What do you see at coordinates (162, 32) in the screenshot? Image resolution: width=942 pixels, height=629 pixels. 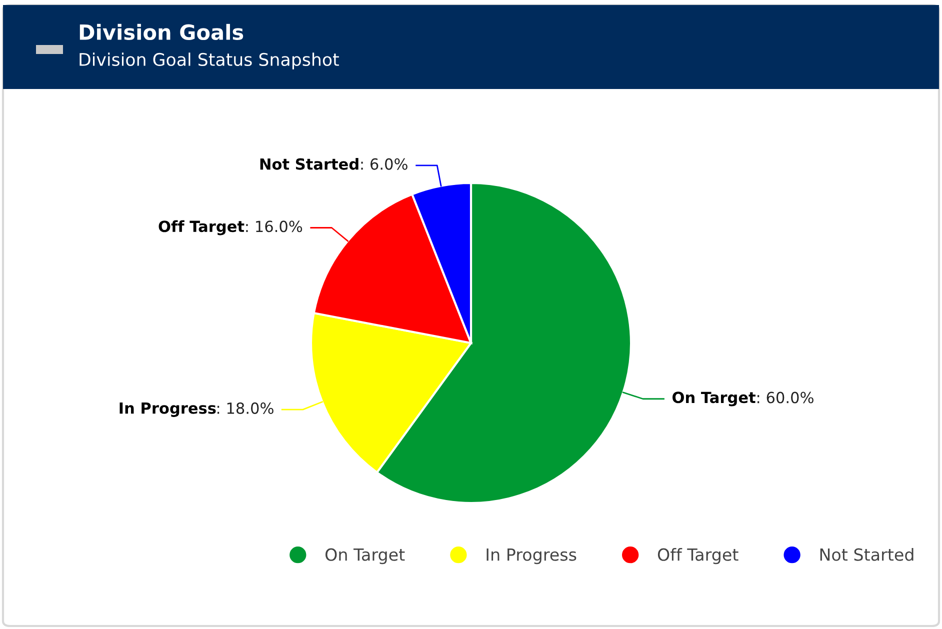 I see `chart-title: Division Goals` at bounding box center [162, 32].